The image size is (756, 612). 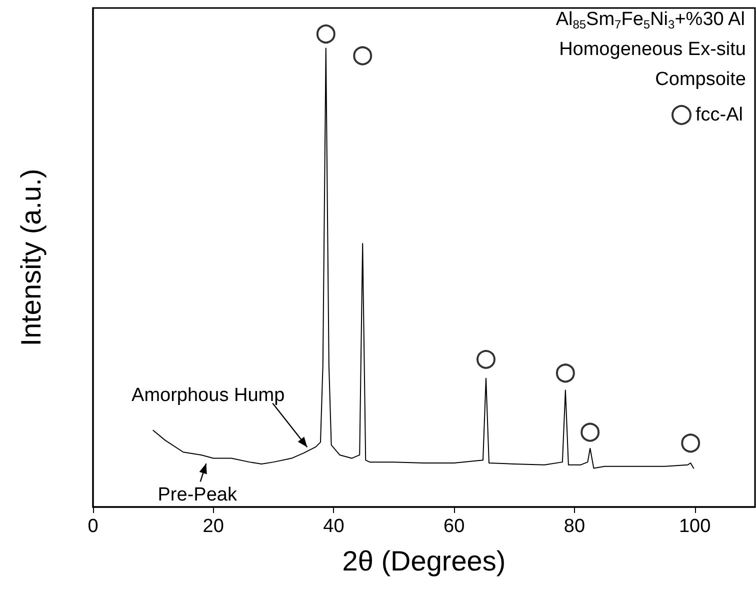 What do you see at coordinates (424, 561) in the screenshot?
I see `x-axis-title: 2θ (Degrees)` at bounding box center [424, 561].